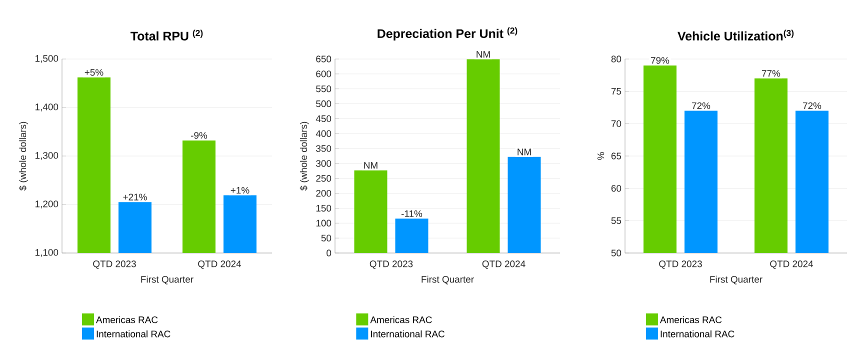 The width and height of the screenshot is (857, 349). Describe the element at coordinates (324, 208) in the screenshot. I see `y-tick-label: 150` at that location.